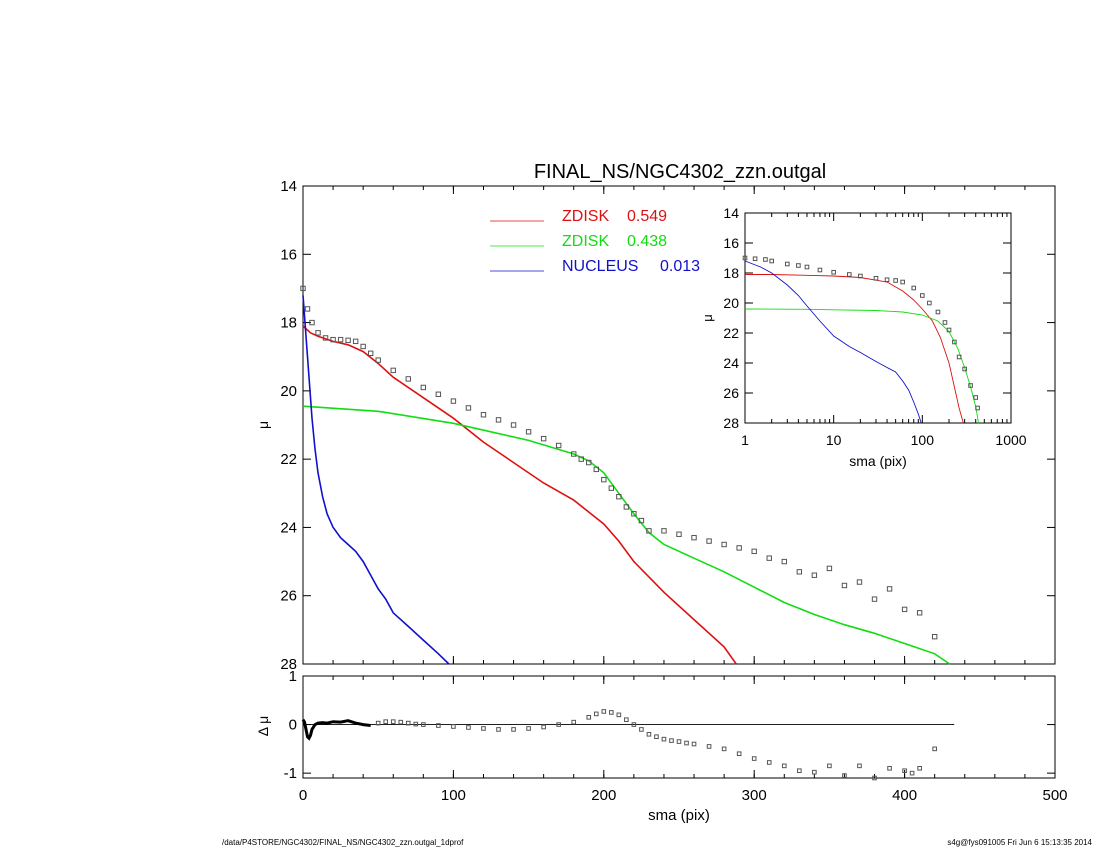 Image resolution: width=1100 pixels, height=850 pixels. What do you see at coordinates (1054, 795) in the screenshot?
I see `x-tick-label: 500` at bounding box center [1054, 795].